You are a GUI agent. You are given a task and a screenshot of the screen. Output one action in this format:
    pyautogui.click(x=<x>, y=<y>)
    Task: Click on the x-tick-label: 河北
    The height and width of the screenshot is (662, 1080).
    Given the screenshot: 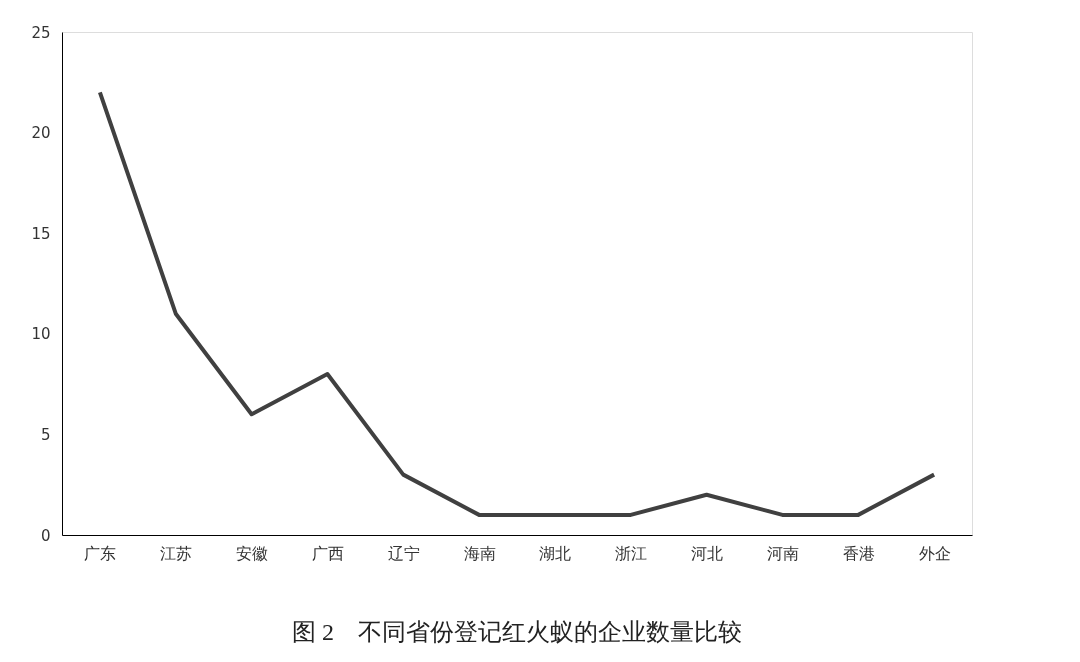 What is the action you would take?
    pyautogui.click(x=707, y=553)
    